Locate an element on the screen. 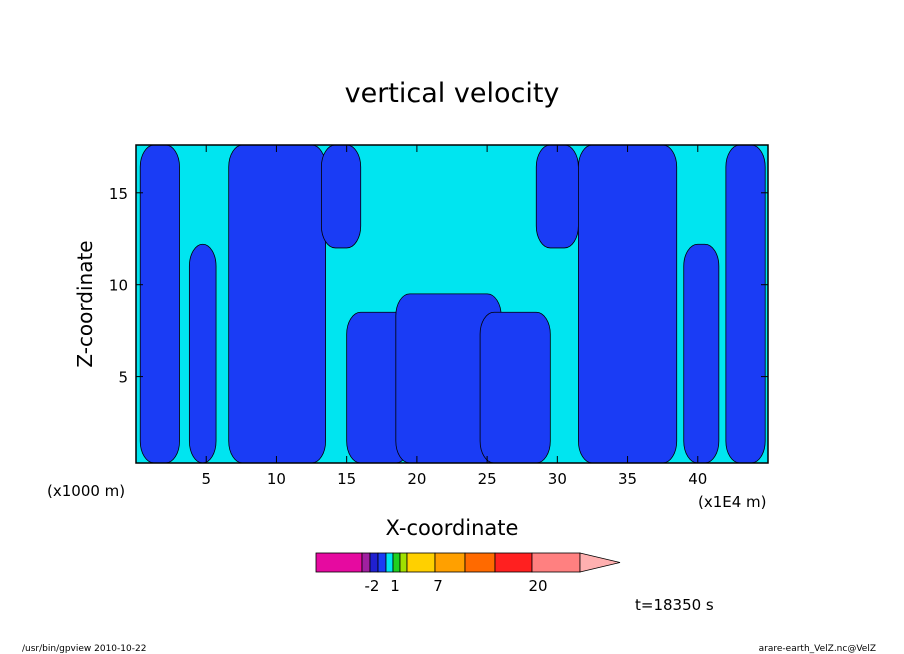 This screenshot has height=654, width=904. time-label: t=18350 s is located at coordinates (674, 605).